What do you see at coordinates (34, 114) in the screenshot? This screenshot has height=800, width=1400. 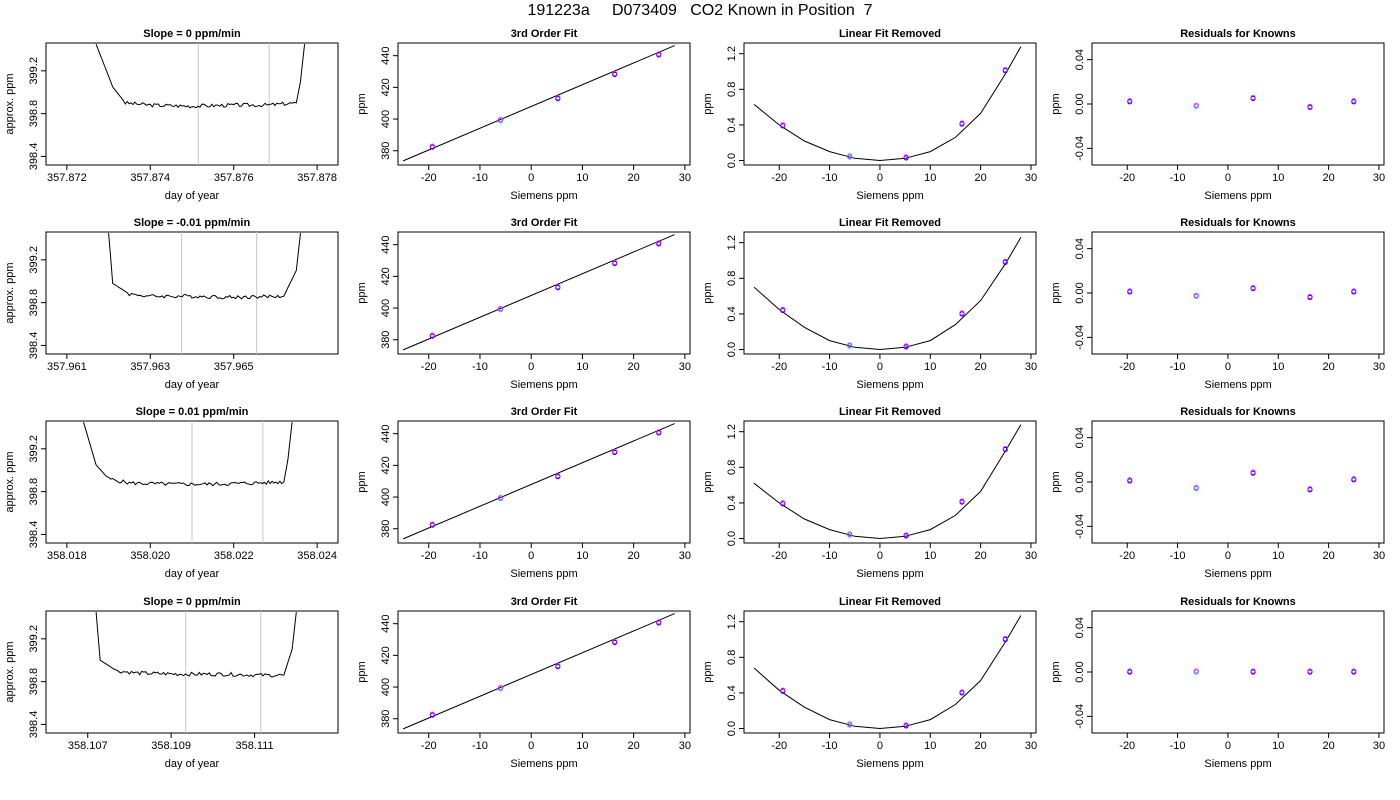 I see `panel-r1-c1-ytick-label-1: 398.8` at bounding box center [34, 114].